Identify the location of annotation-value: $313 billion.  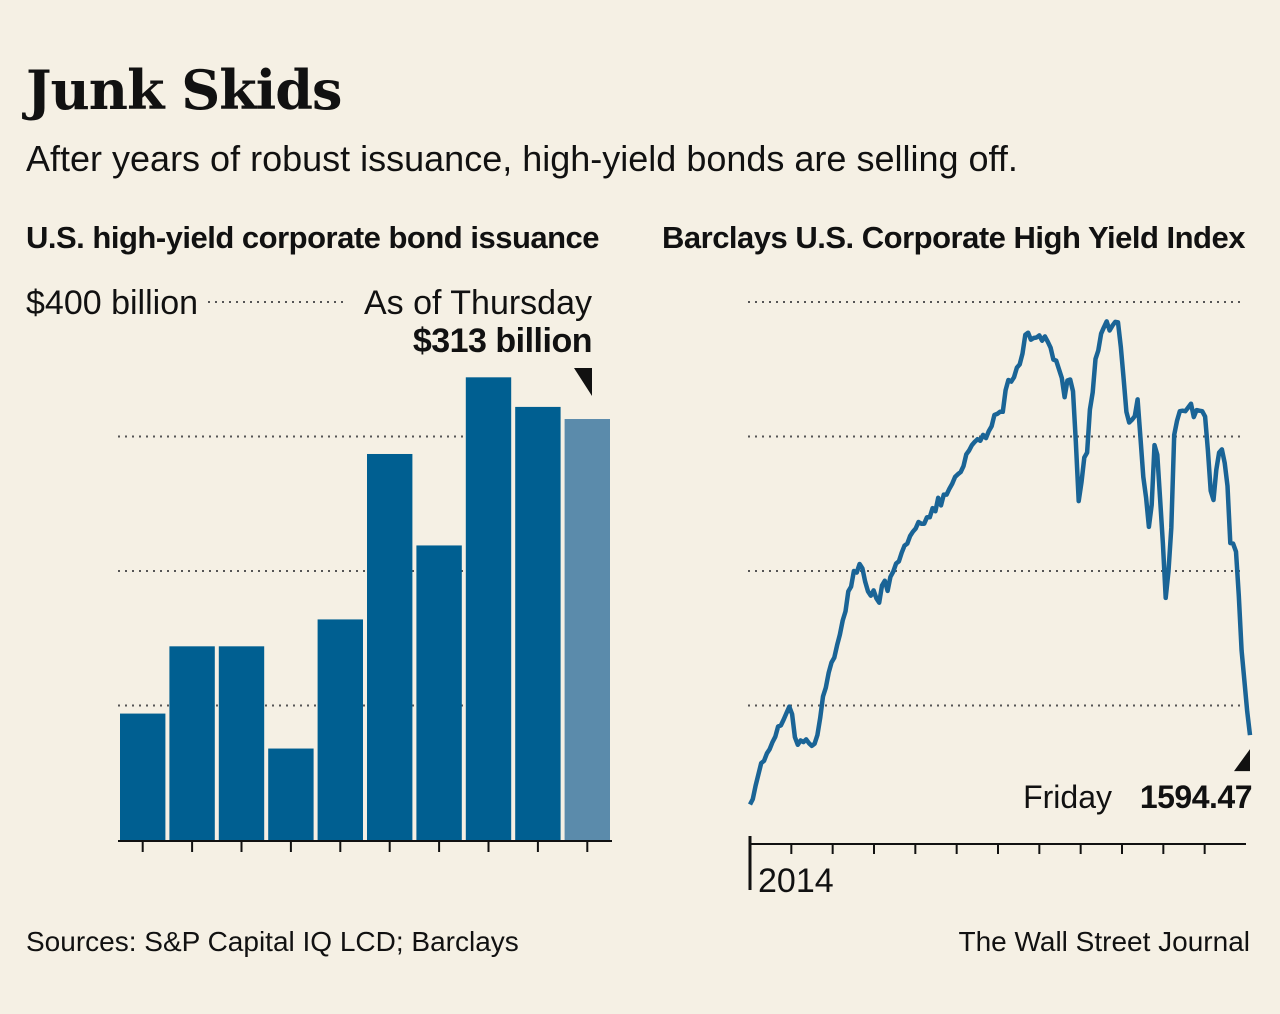
(502, 341).